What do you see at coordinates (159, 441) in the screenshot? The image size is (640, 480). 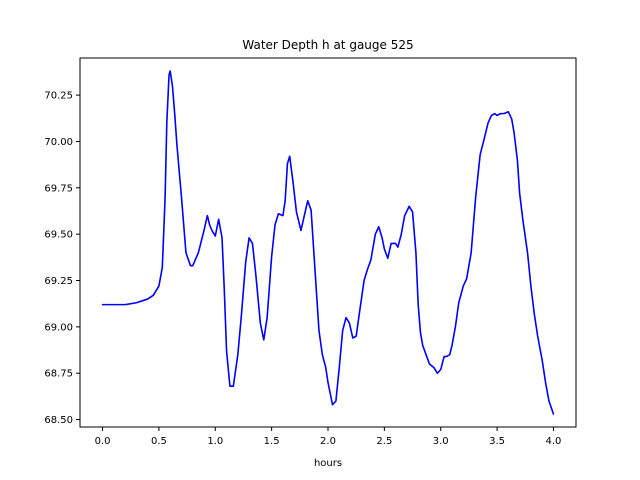 I see `x-tick-label: 0.5` at bounding box center [159, 441].